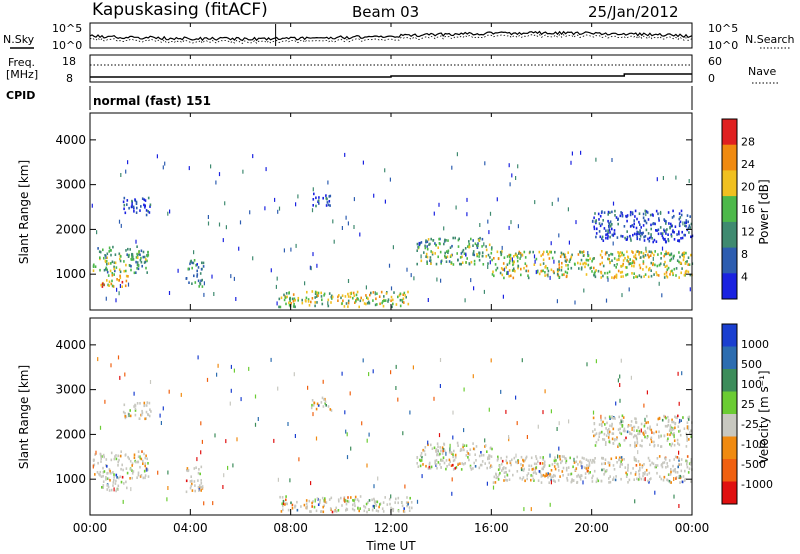 The image size is (800, 554). Describe the element at coordinates (385, 12) in the screenshot. I see `beam-label: Beam 03` at that location.